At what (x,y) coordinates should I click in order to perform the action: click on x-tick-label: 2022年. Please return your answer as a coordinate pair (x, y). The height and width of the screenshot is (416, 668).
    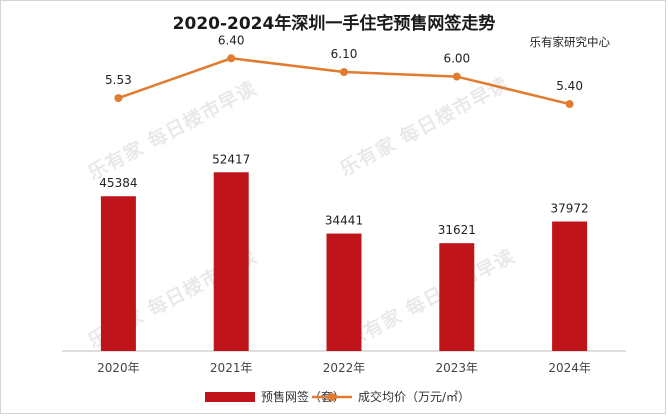
    Looking at the image, I should click on (344, 368).